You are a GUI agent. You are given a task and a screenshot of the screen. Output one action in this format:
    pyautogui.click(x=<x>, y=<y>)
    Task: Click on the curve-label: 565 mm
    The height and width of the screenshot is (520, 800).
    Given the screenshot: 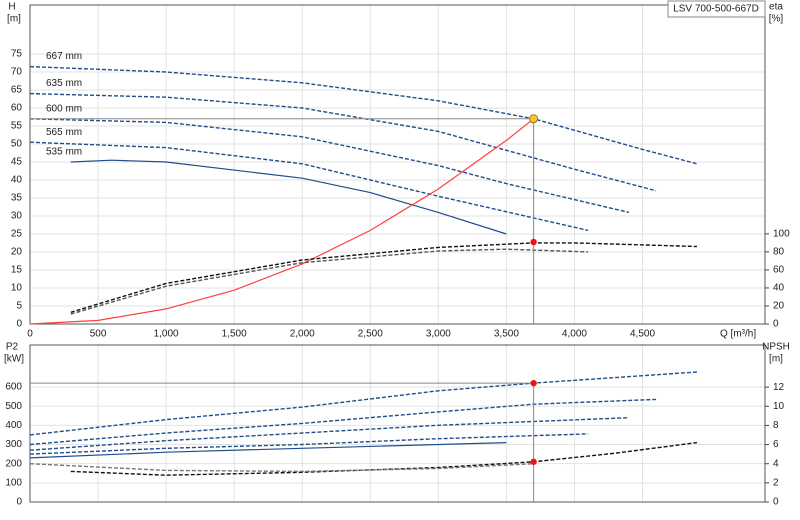 What is the action you would take?
    pyautogui.click(x=64, y=132)
    